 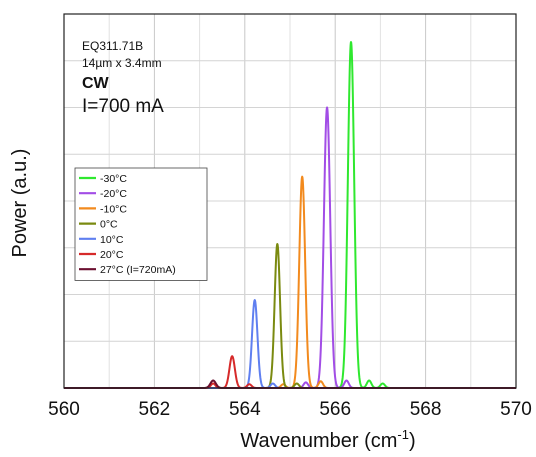 What do you see at coordinates (113, 209) in the screenshot?
I see `legend-entry: -10°C` at bounding box center [113, 209].